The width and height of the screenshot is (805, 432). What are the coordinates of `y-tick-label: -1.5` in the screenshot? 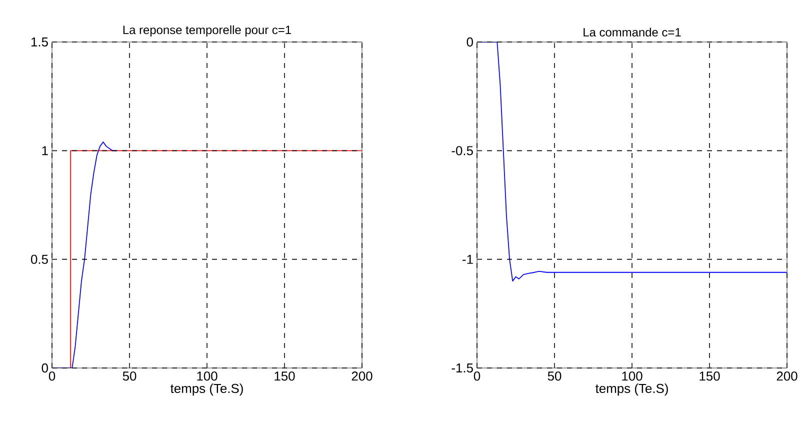 It's located at (462, 368).